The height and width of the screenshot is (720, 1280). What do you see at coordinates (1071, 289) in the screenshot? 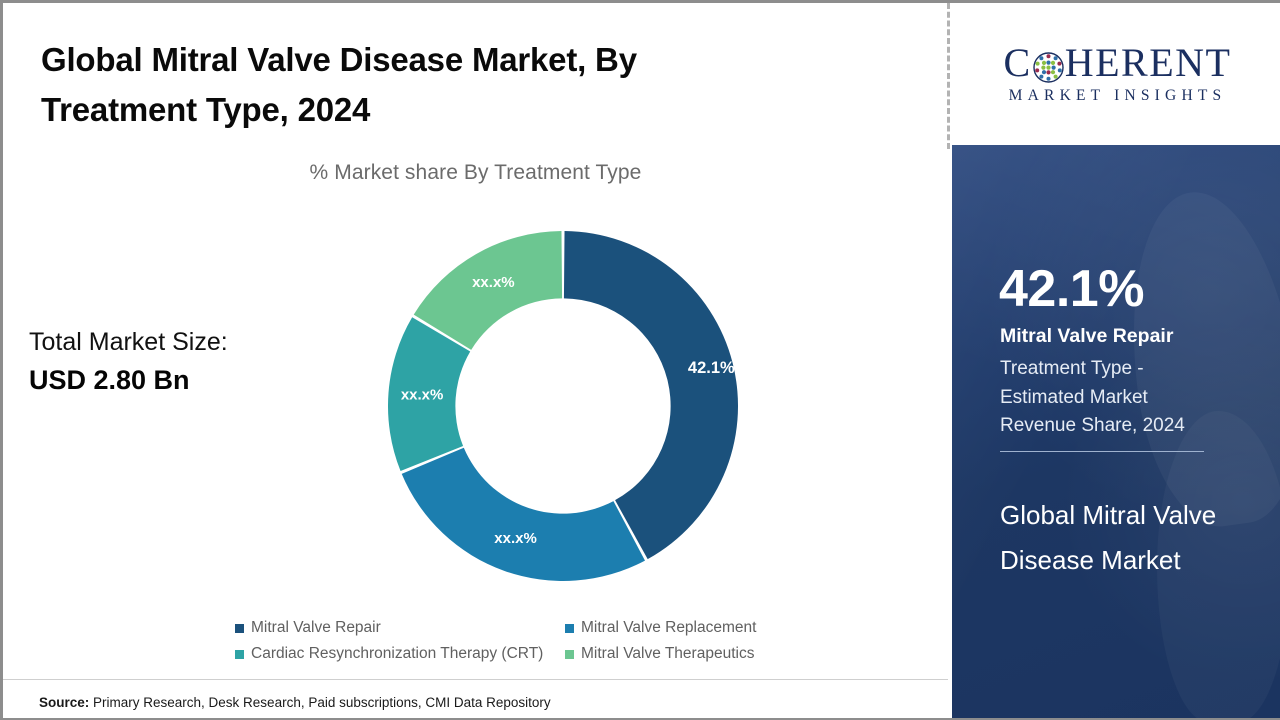
I see `stat-percent-value: 42.1%` at bounding box center [1071, 289].